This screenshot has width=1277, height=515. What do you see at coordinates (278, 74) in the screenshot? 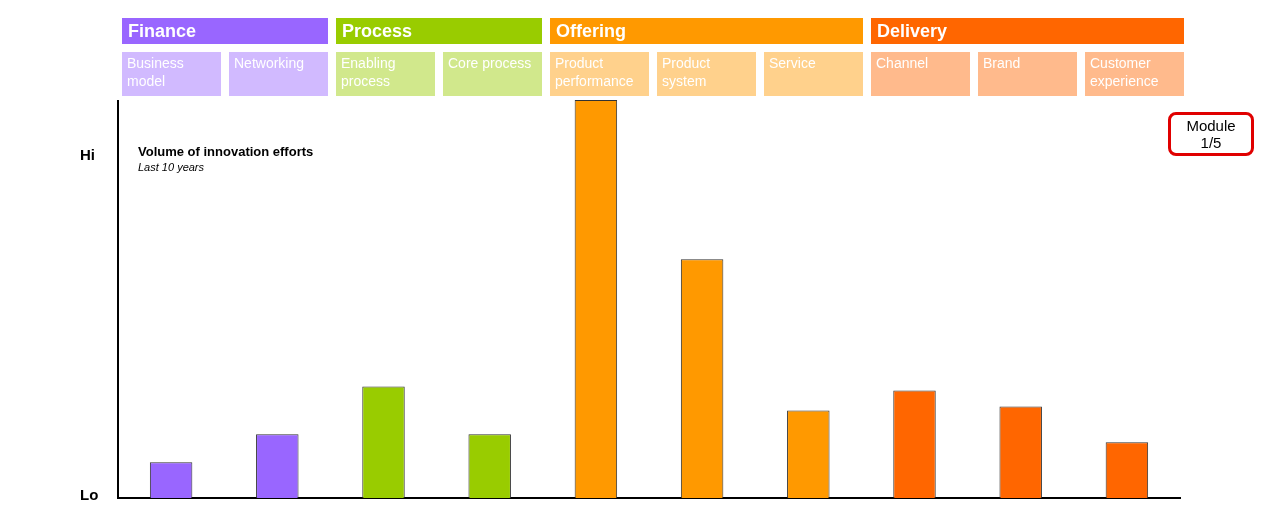
I see `x-tick-label: Networking` at bounding box center [278, 74].